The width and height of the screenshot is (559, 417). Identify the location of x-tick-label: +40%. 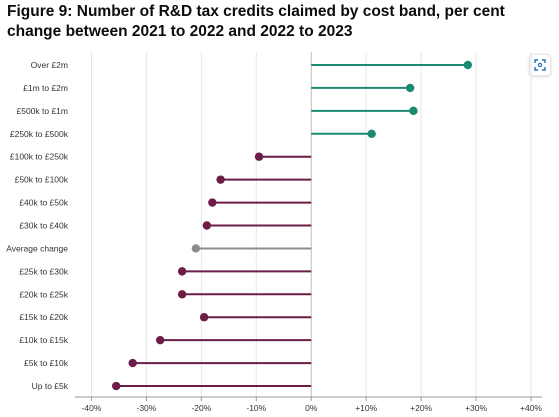
(531, 408).